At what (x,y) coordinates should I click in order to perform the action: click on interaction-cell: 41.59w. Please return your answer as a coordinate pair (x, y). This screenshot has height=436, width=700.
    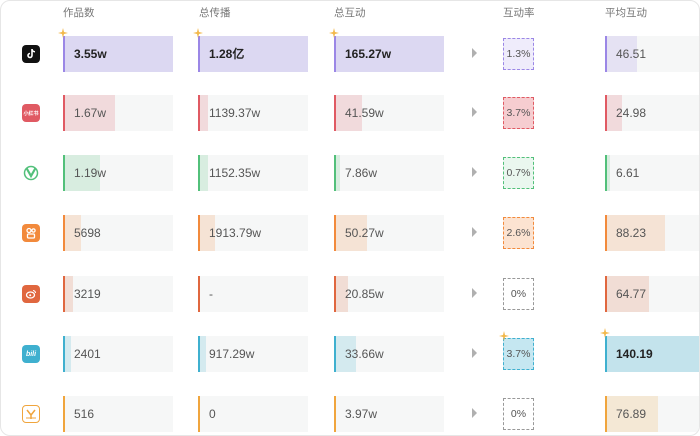
    Looking at the image, I should click on (389, 113).